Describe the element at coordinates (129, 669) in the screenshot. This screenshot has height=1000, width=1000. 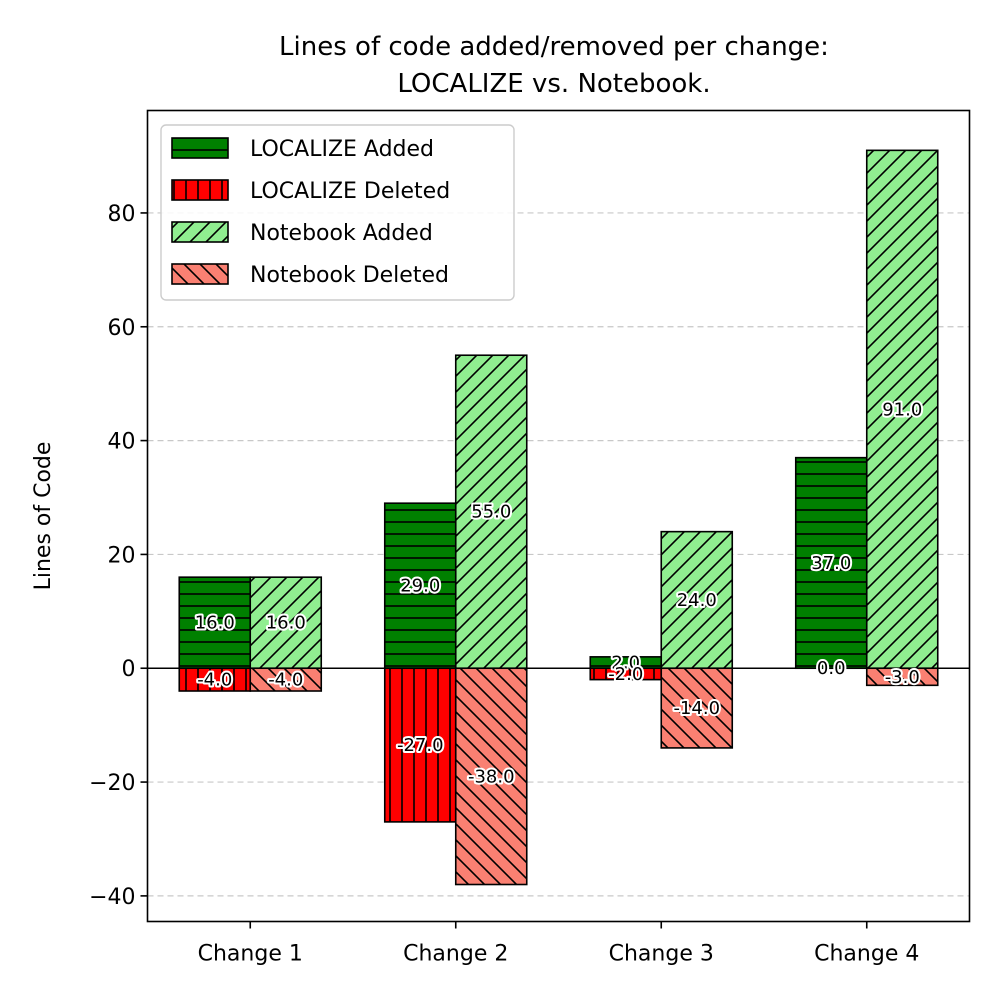
I see `y-tick-label: 0` at that location.